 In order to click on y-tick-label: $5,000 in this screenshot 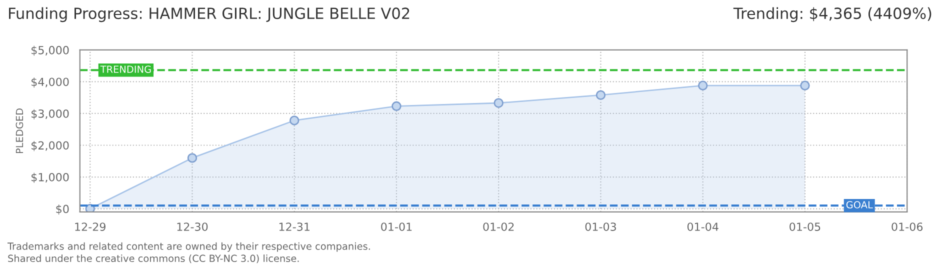, I will do `click(50, 51)`.